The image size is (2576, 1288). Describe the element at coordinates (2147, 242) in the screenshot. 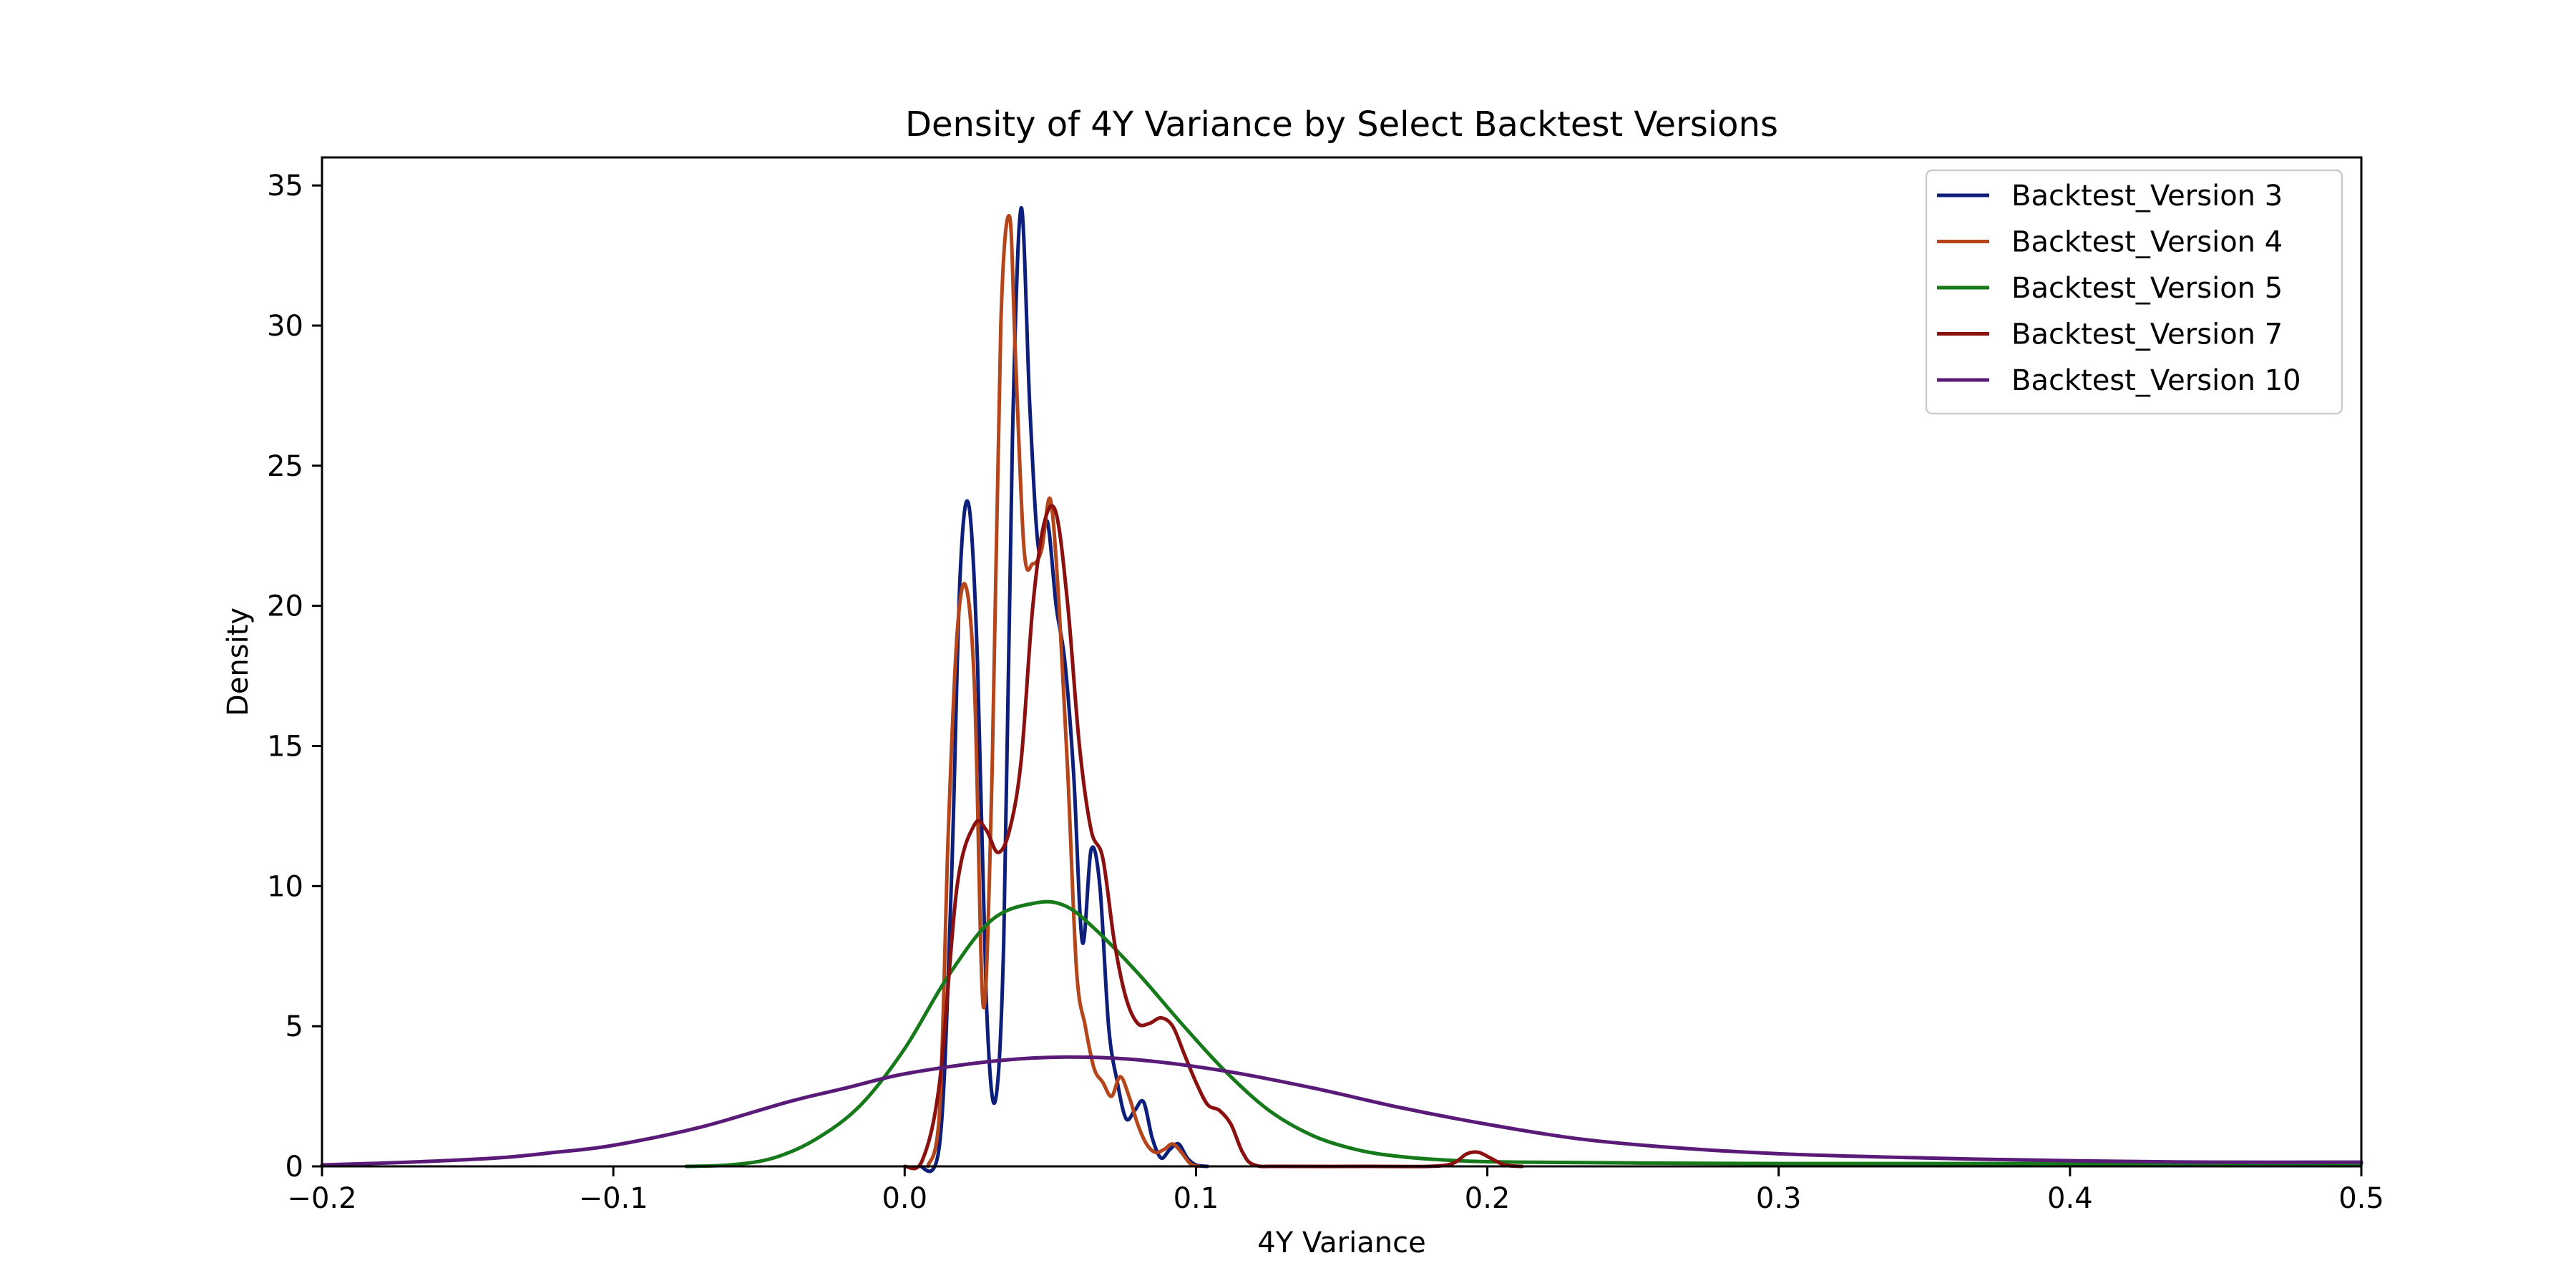

I see `legend-label: Backtest_Version 4` at that location.